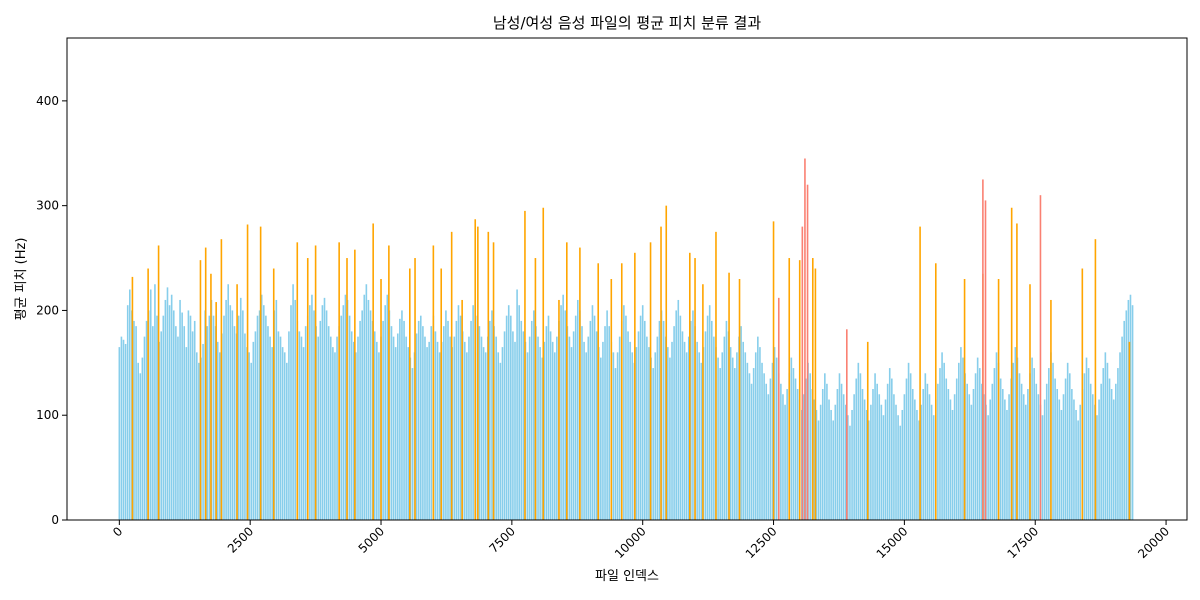 Image resolution: width=1200 pixels, height=600 pixels. Describe the element at coordinates (47, 415) in the screenshot. I see `y-tick-label-1: 100` at that location.